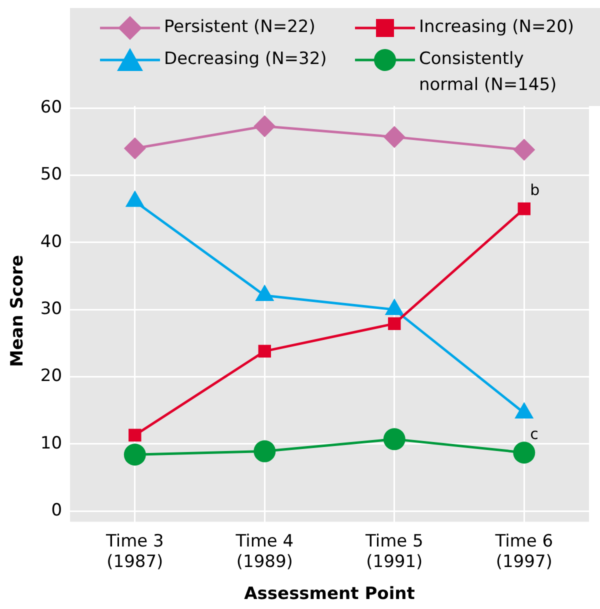 The width and height of the screenshot is (600, 609). What do you see at coordinates (524, 551) in the screenshot?
I see `x-tick-label: Time 6 (1997)` at bounding box center [524, 551].